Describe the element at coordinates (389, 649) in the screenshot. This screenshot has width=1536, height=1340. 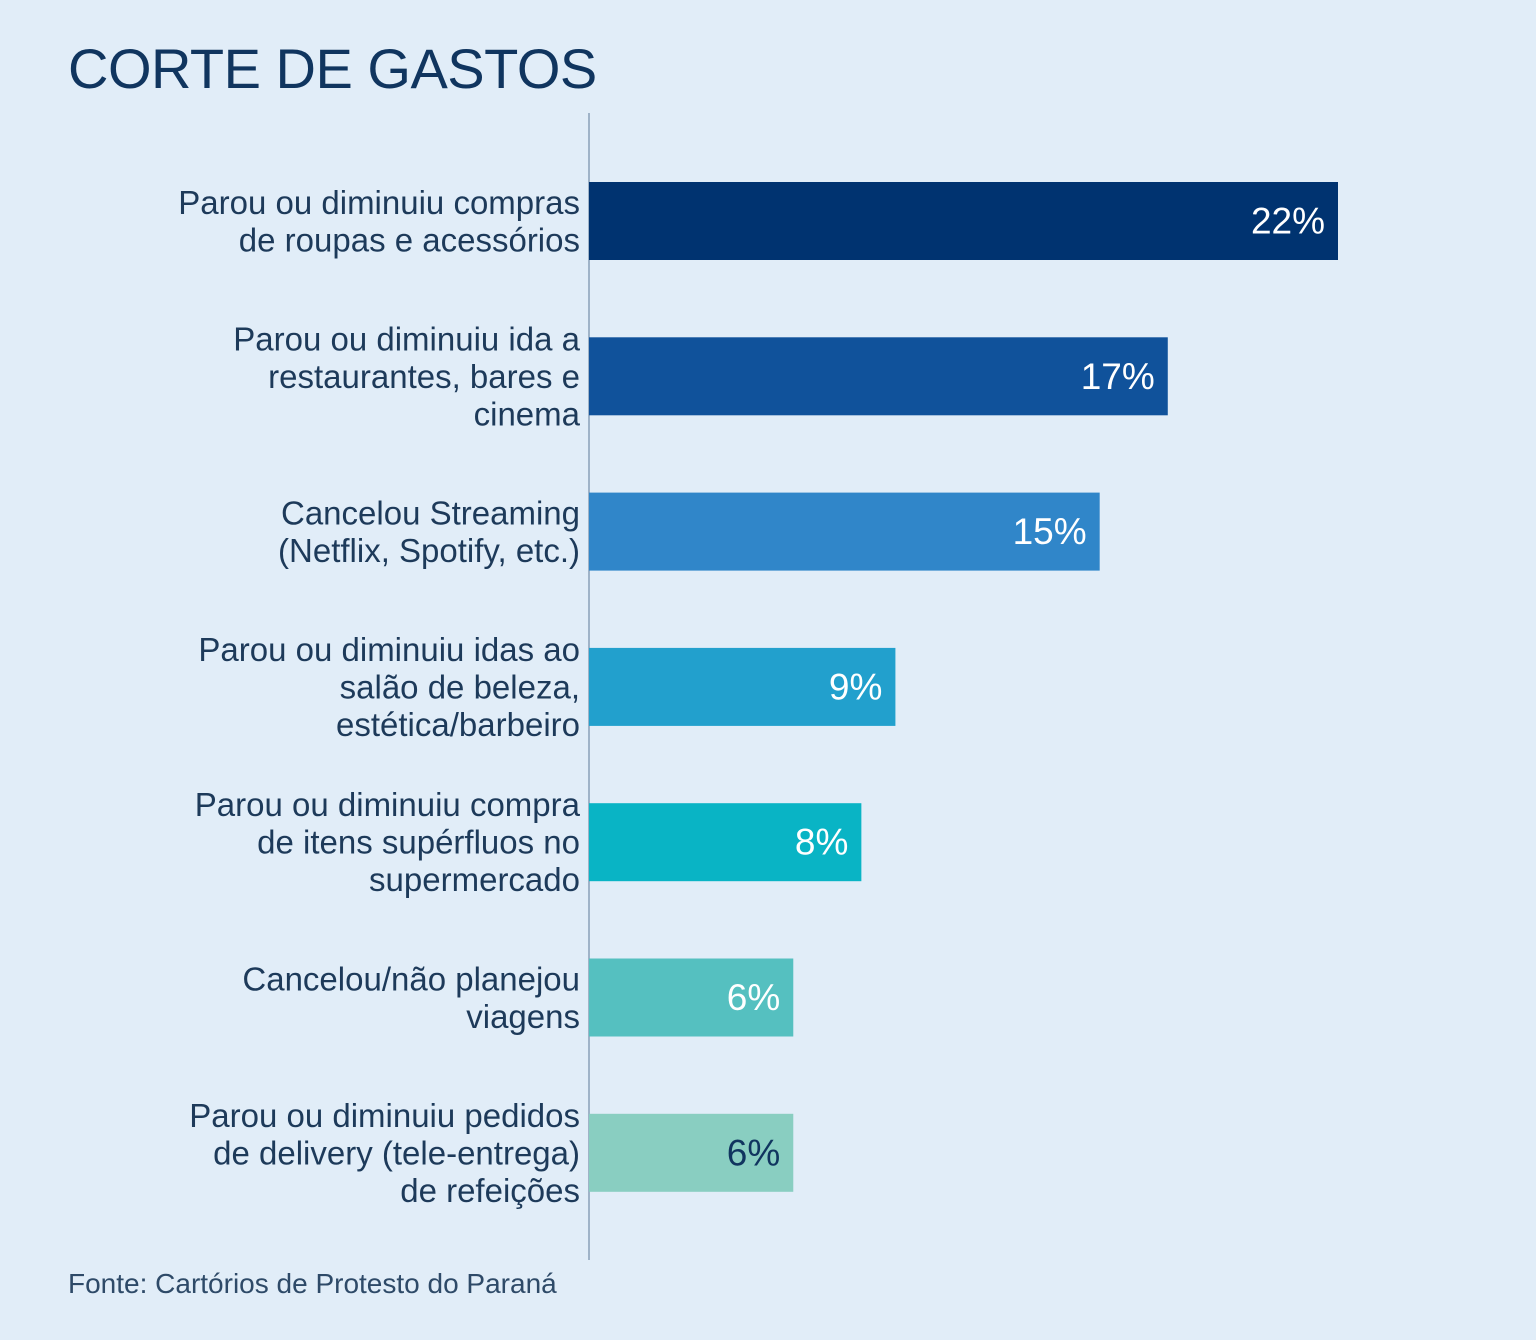
I see `category-label-line: Parou ou diminuiu idas ao` at that location.